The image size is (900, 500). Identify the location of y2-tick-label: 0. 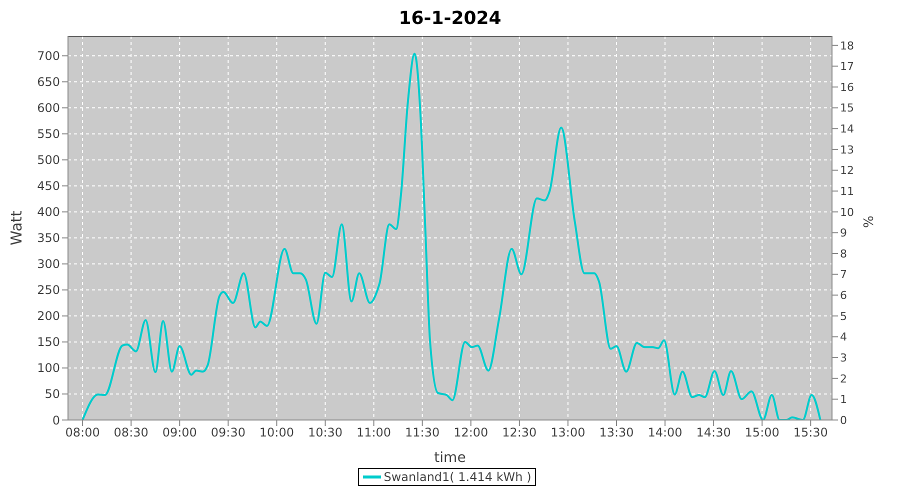
(843, 420).